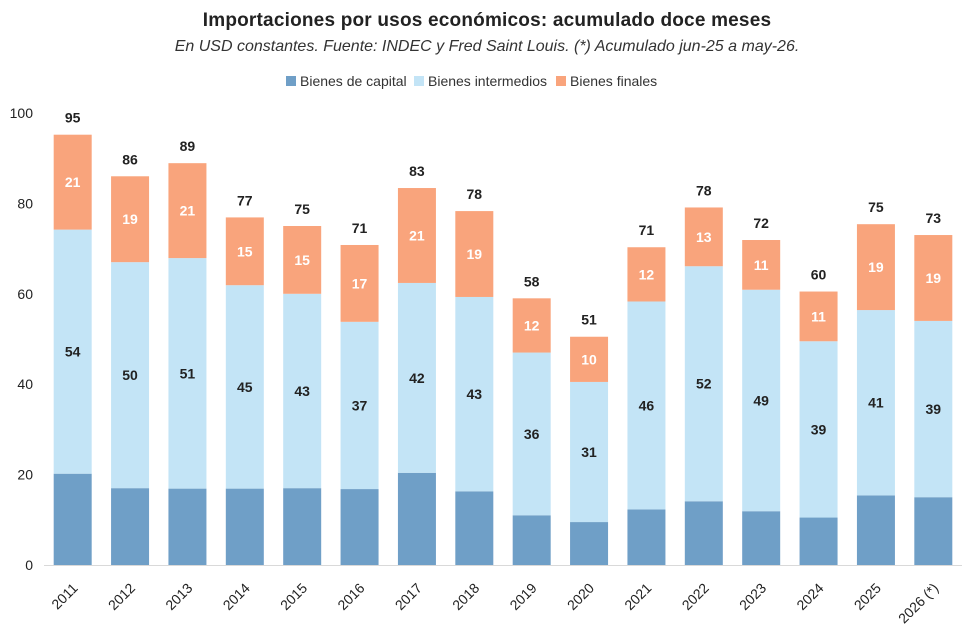  Describe the element at coordinates (589, 320) in the screenshot. I see `total-label: 51` at that location.